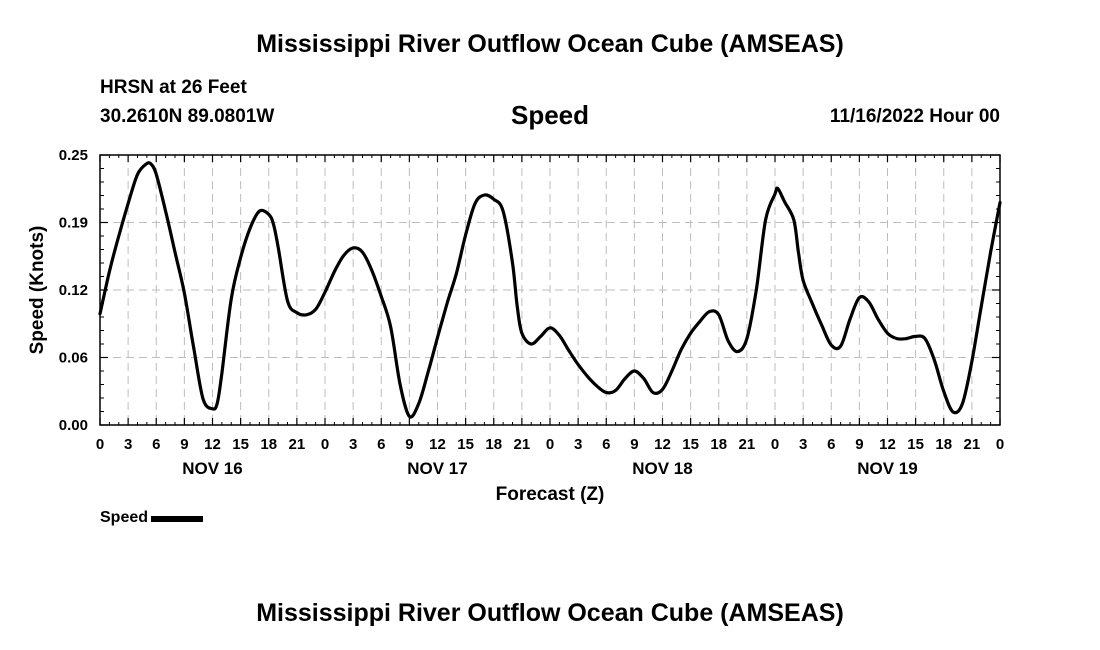 This screenshot has width=1100, height=650. Describe the element at coordinates (662, 468) in the screenshot. I see `x-day-label: NOV 18` at that location.